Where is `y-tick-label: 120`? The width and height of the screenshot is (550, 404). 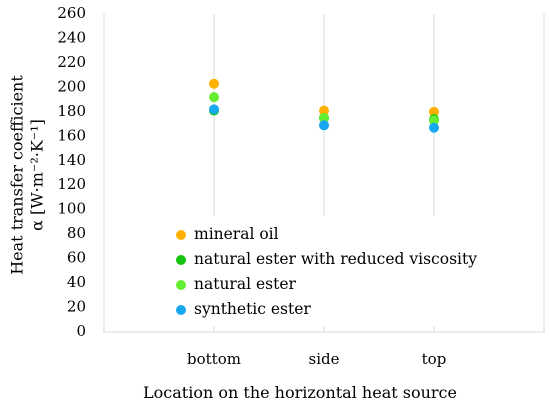
y-tick-label: 120 is located at coordinates (71, 184).